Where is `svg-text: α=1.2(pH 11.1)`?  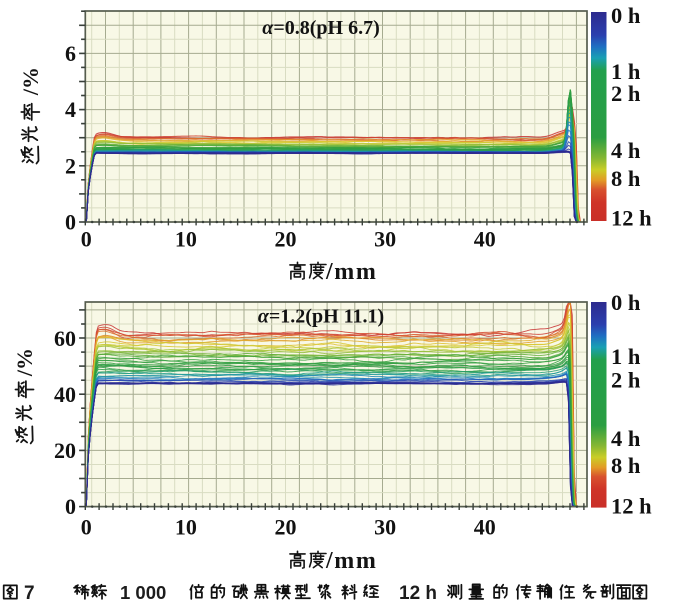 svg-text: α=1.2(pH 11.1) is located at coordinates (321, 317).